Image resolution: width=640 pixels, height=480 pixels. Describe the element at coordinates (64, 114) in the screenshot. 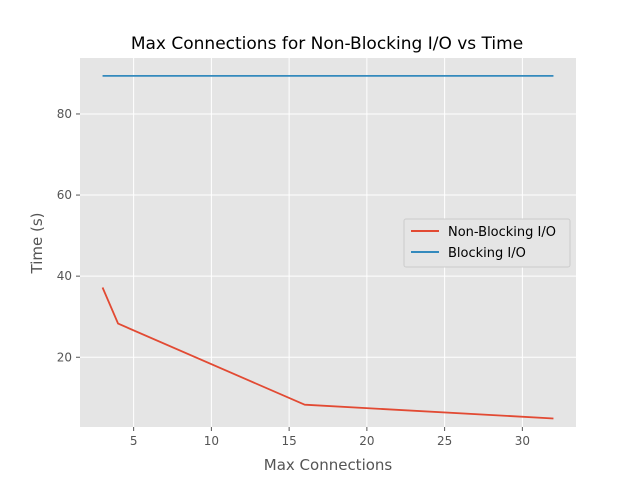

I see `y-tick-label: 80` at that location.